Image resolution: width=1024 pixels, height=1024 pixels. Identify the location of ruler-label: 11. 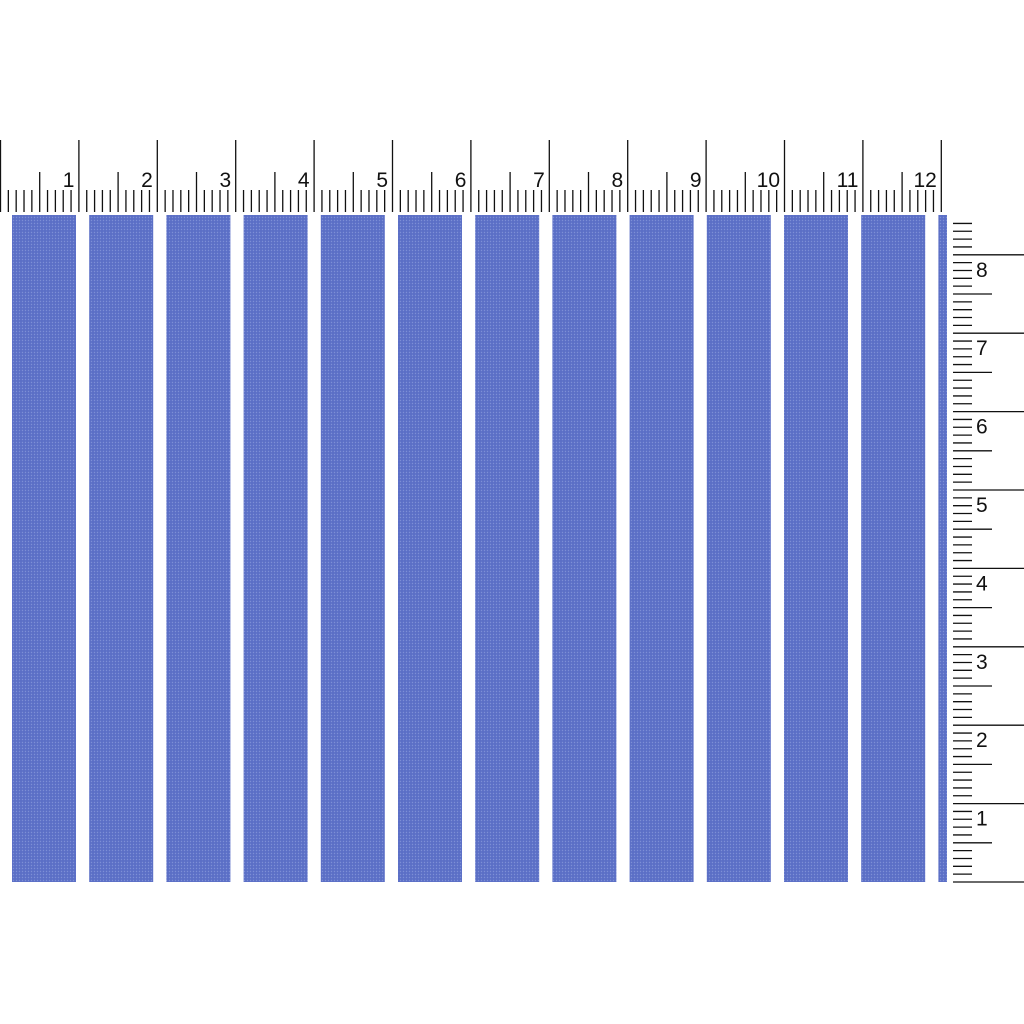
(848, 180).